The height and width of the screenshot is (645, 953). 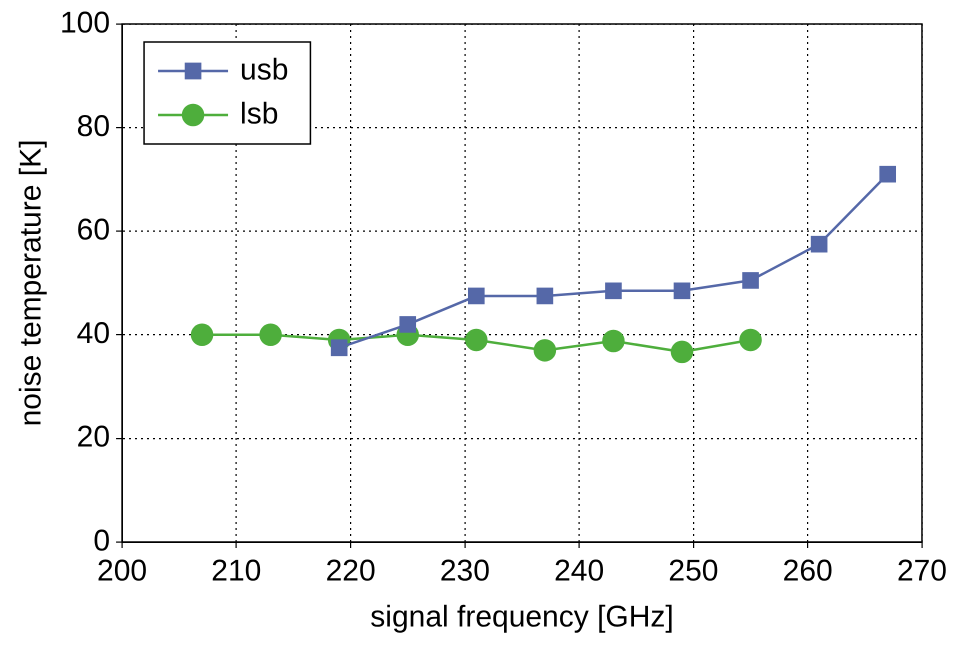 What do you see at coordinates (236, 571) in the screenshot?
I see `x-tick-label: 210` at bounding box center [236, 571].